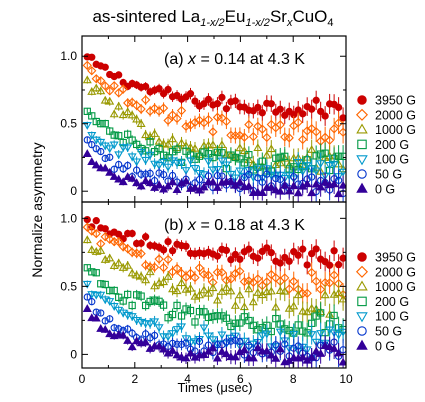 This screenshot has height=402, width=425. I want to click on legend-item: 100 G, so click(382, 317).